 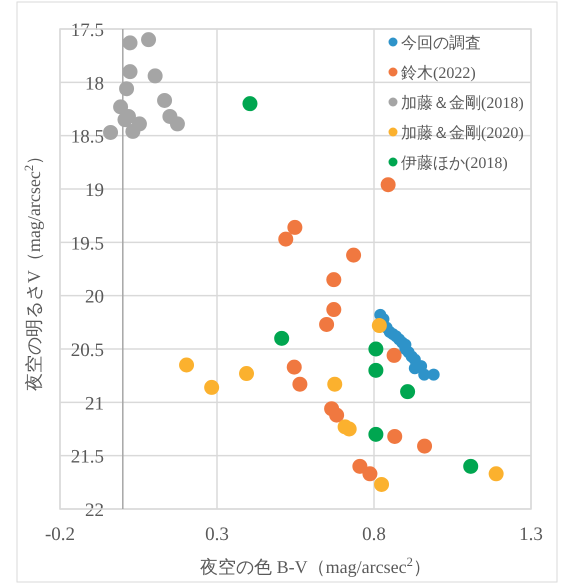 What do you see at coordinates (87, 137) in the screenshot?
I see `y-tick-label: 18.5` at bounding box center [87, 137].